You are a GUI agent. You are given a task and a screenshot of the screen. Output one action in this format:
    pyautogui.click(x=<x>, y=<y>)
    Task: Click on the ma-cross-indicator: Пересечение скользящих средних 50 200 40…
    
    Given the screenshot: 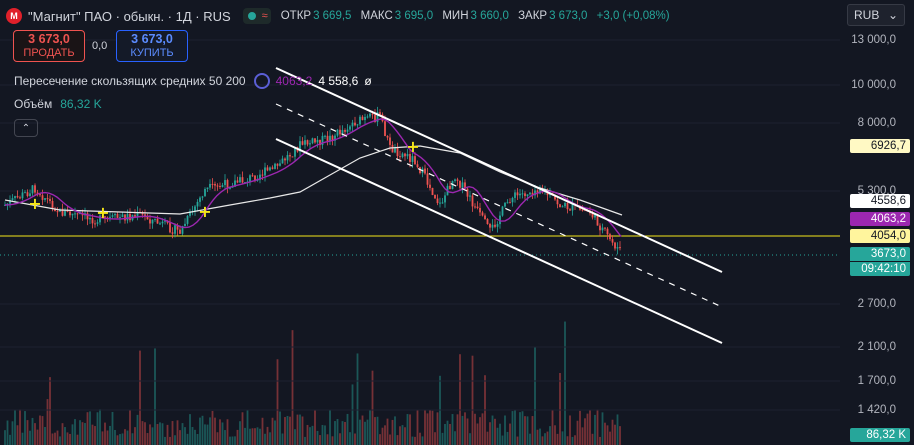 What is the action you would take?
    pyautogui.click(x=196, y=81)
    